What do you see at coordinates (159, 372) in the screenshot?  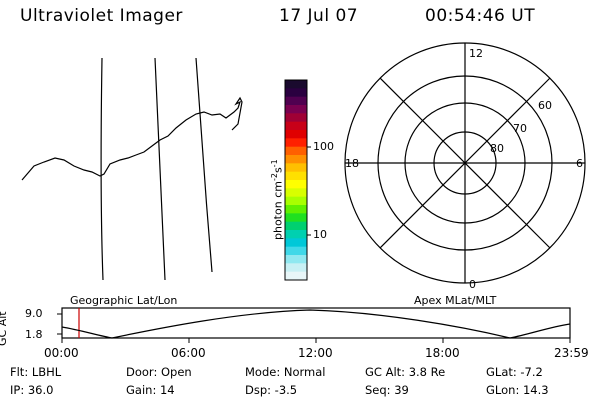 I see `door-status: Door: Open` at bounding box center [159, 372].